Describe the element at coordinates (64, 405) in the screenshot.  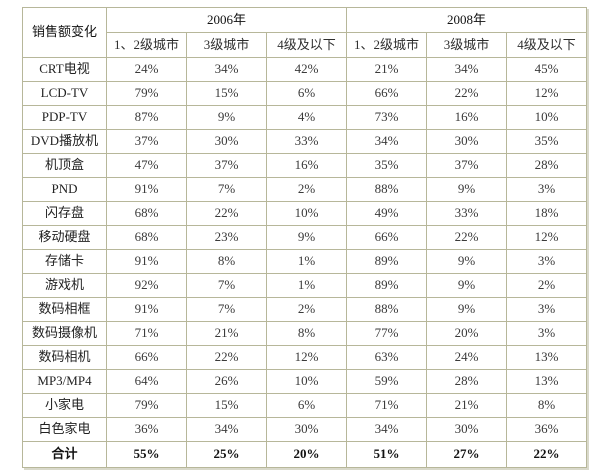
I see `row-label: 小家电` at that location.